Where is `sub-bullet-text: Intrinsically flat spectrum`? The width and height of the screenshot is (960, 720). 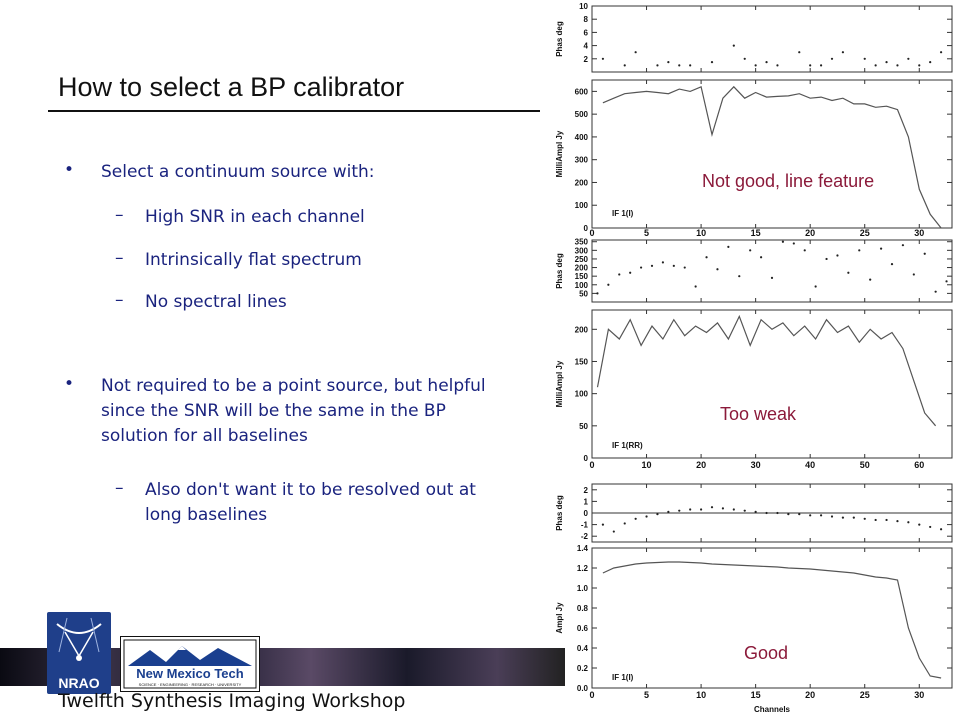
sub-bullet-text: Intrinsically flat spectrum is located at coordinates (253, 260).